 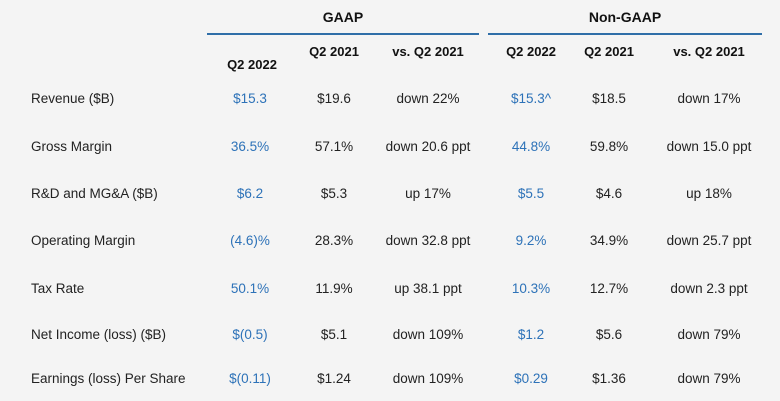 I want to click on col-header-nongaap-q2-2021: Q2 2021, so click(x=609, y=51).